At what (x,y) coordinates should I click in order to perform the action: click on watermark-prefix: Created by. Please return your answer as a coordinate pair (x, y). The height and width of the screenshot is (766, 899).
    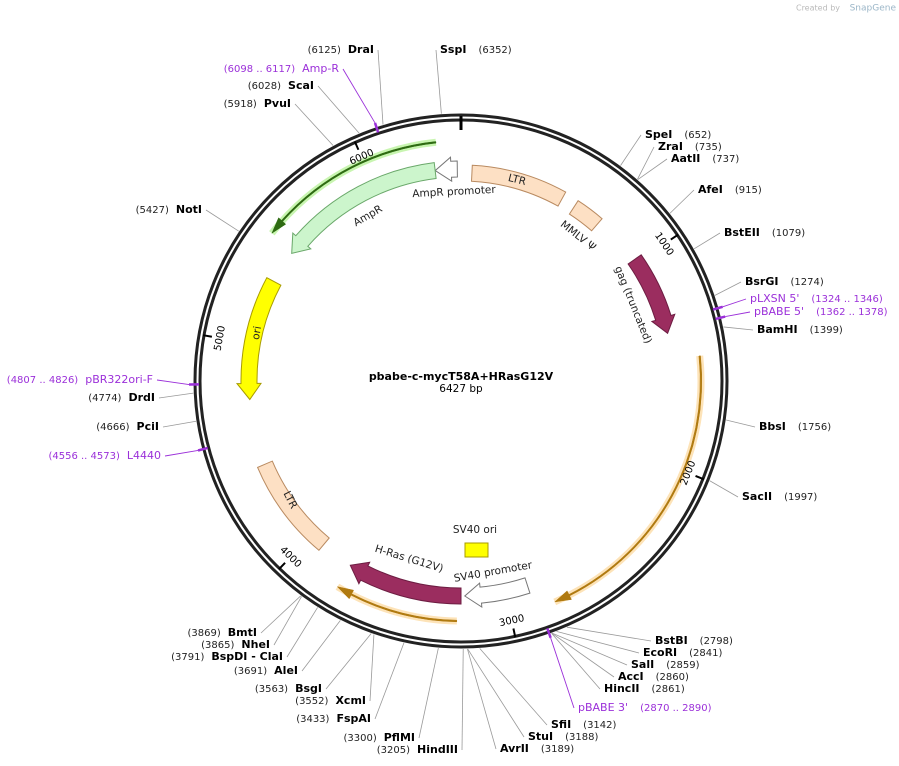
    Looking at the image, I should click on (818, 8).